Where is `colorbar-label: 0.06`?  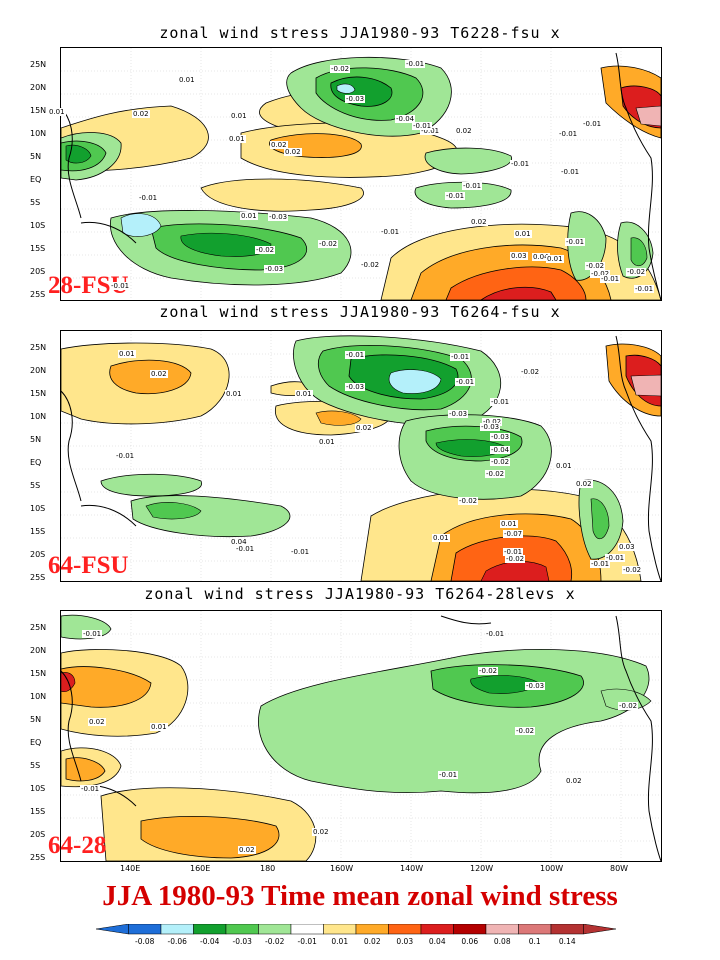 colorbar-label: 0.06 is located at coordinates (469, 941).